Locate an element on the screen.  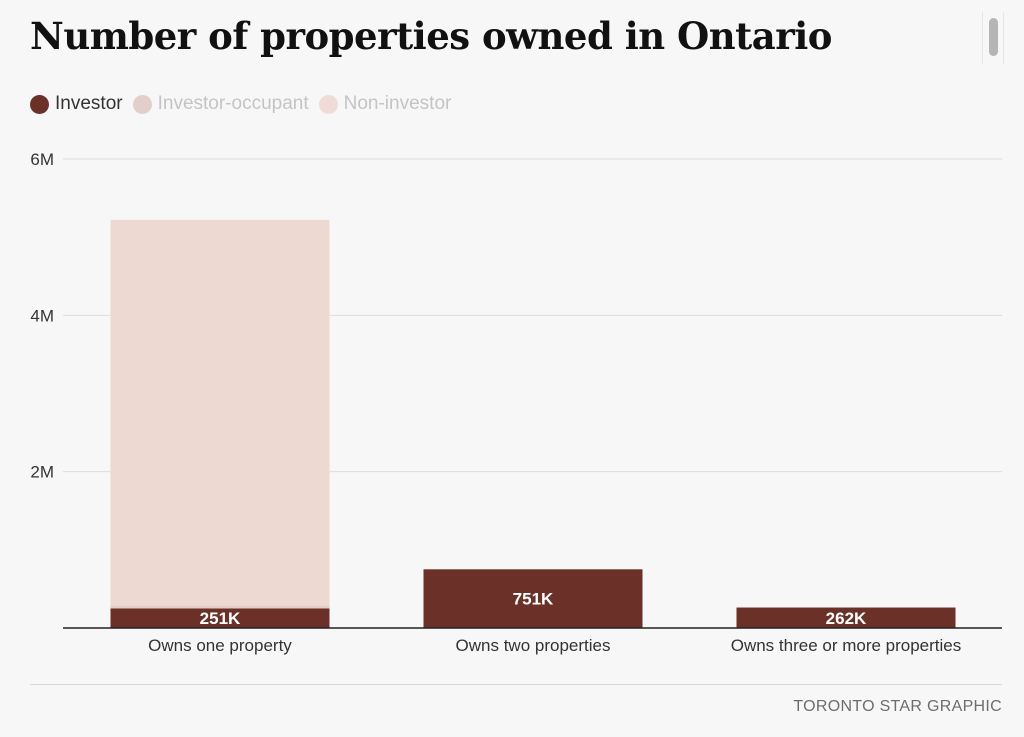
legend-item-investor-occupant: Investor-occupant is located at coordinates (220, 104).